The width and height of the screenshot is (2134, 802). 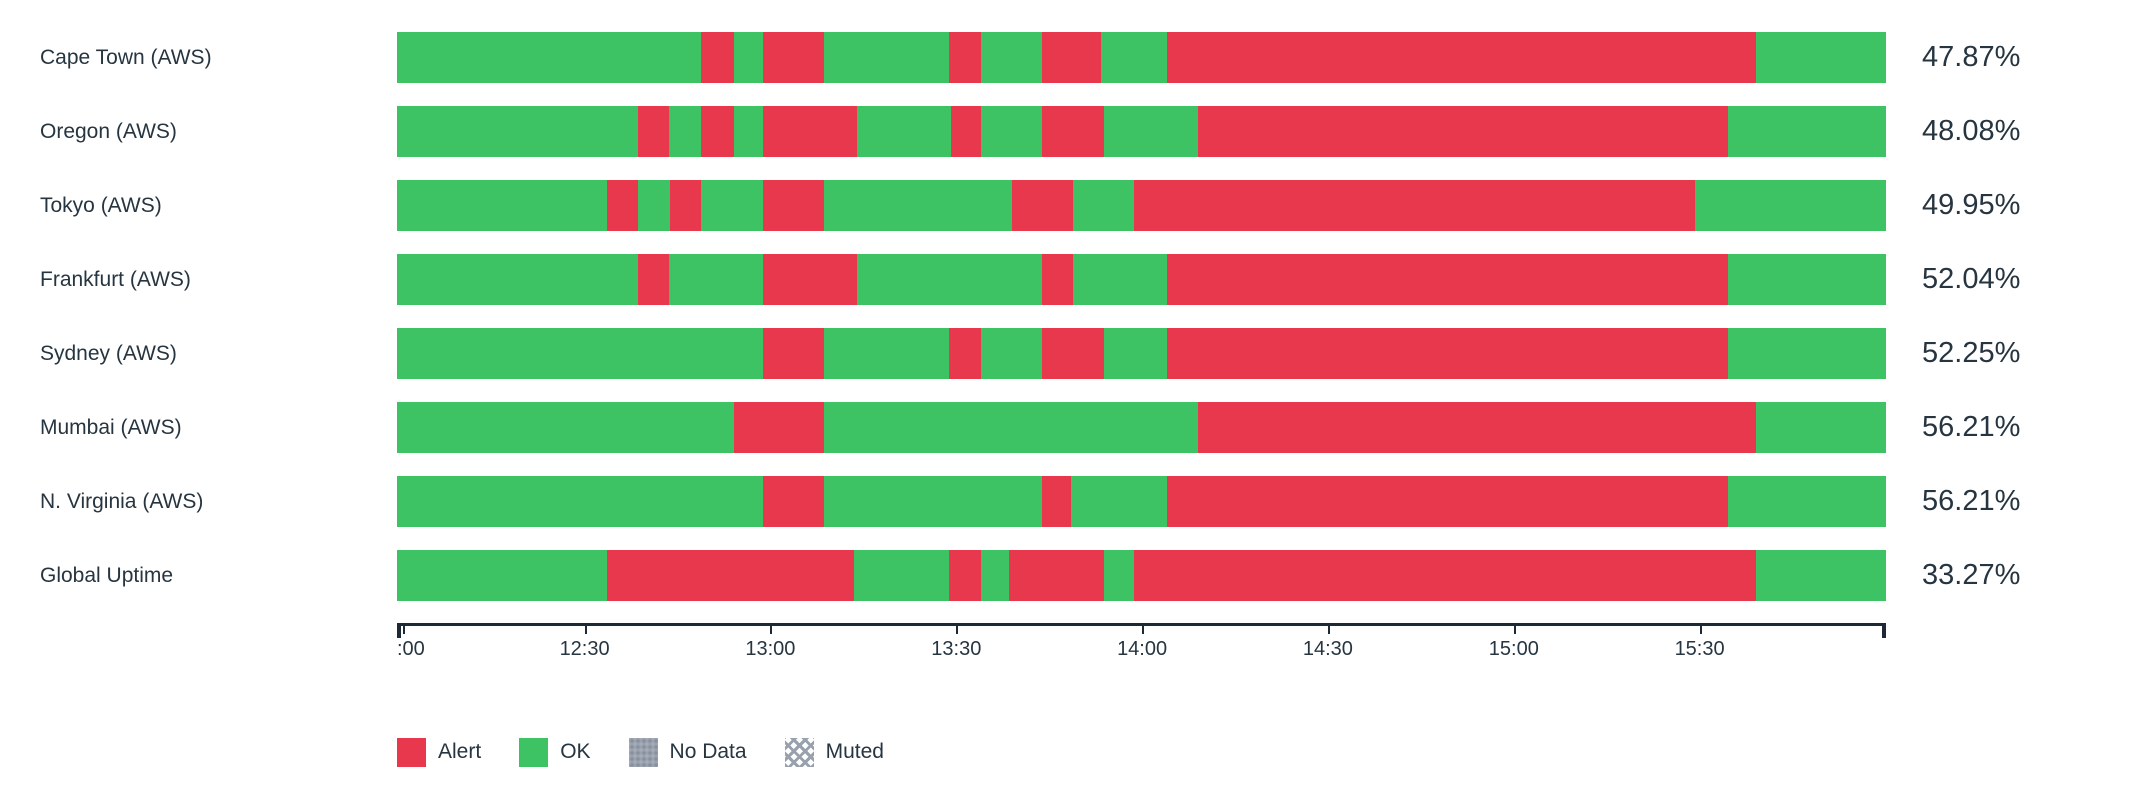 What do you see at coordinates (1971, 131) in the screenshot?
I see `uptime-percent: 48.08%` at bounding box center [1971, 131].